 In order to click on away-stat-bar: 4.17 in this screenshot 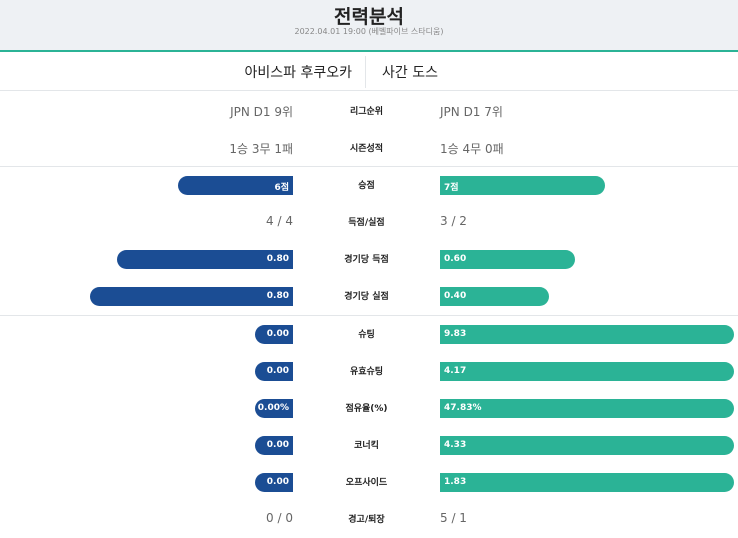, I will do `click(587, 371)`.